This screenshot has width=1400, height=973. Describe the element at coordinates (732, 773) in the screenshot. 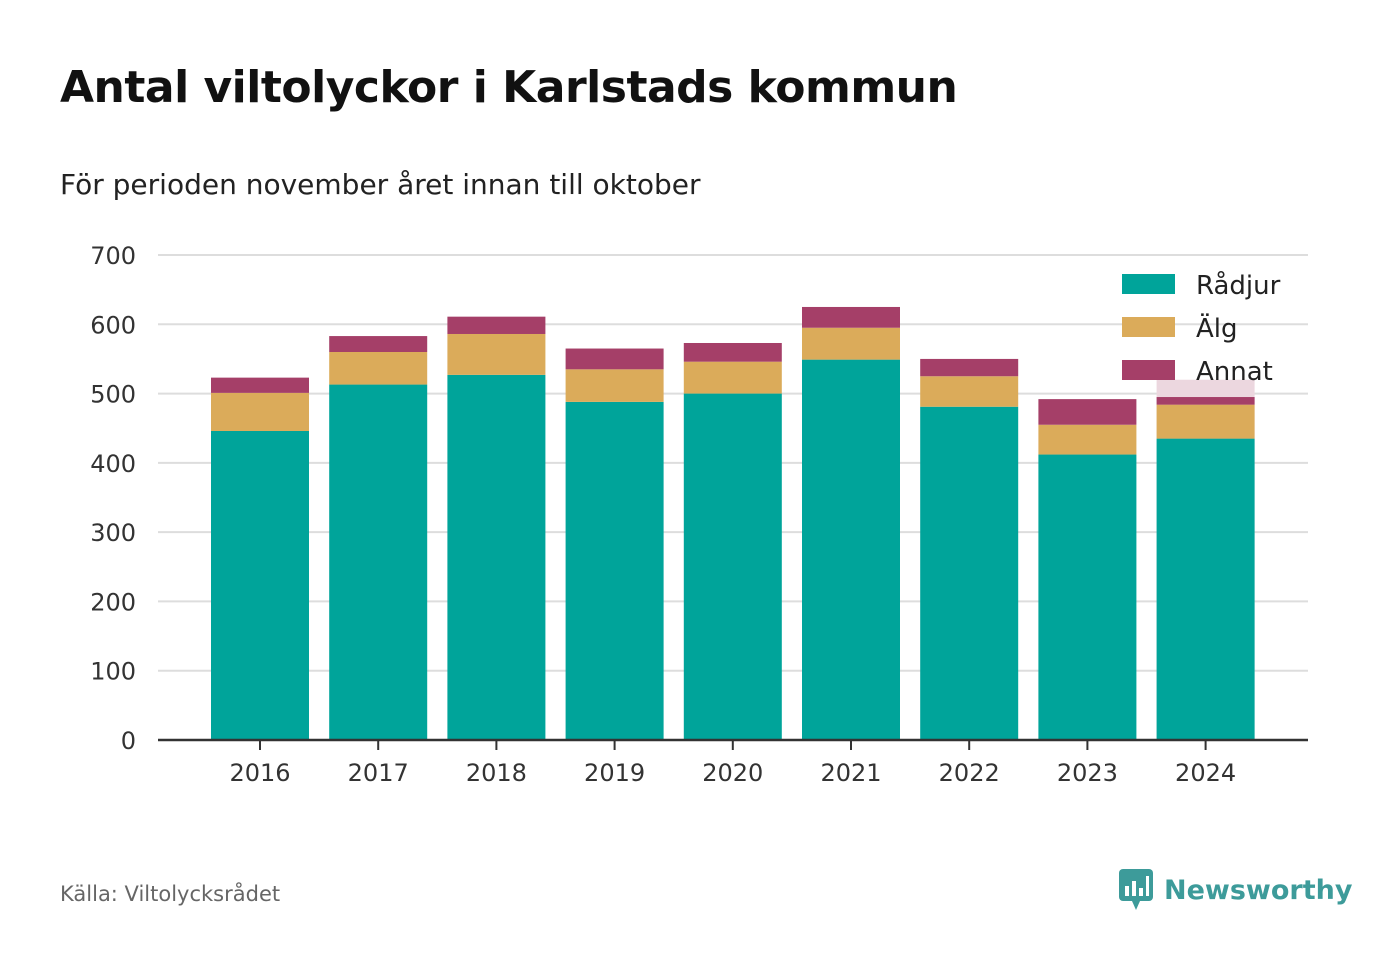

I see `x-tick-label: 2020` at that location.